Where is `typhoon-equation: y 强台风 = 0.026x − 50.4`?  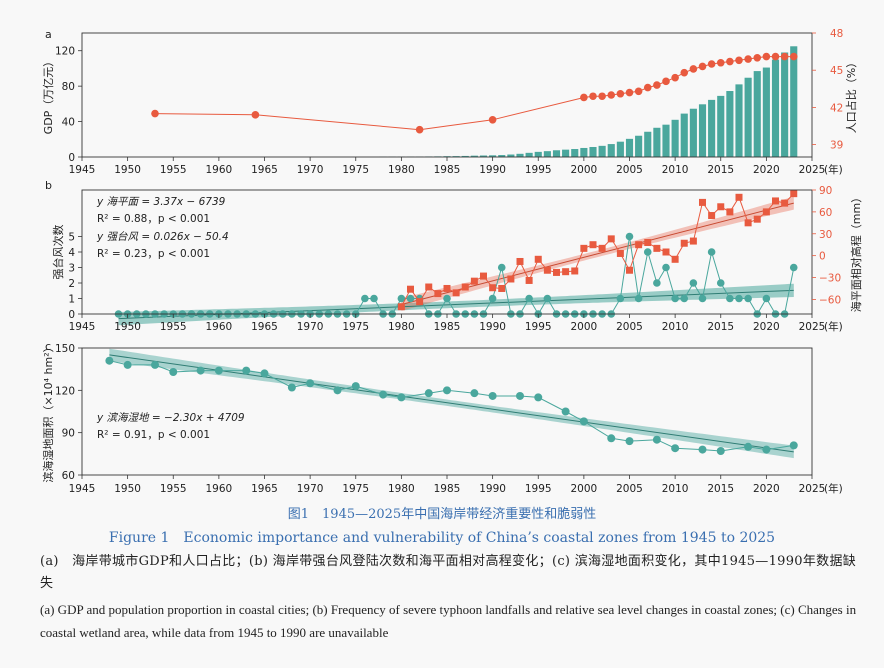 typhoon-equation: y 强台风 = 0.026x − 50.4 is located at coordinates (162, 237).